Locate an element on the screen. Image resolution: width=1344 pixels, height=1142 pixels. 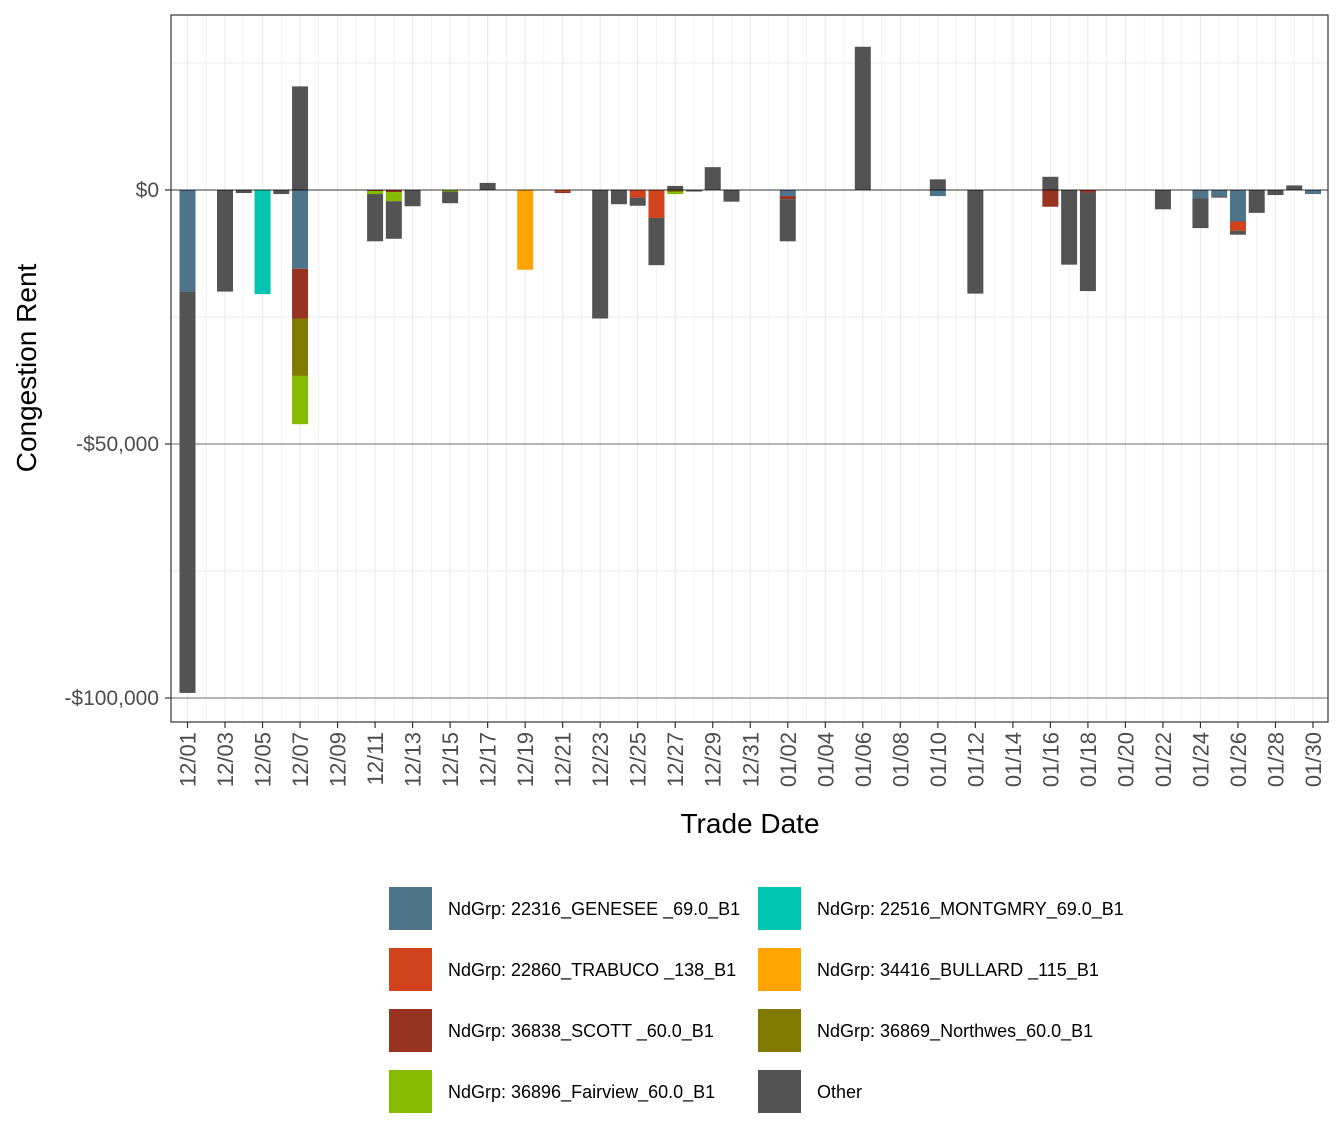
x-tick-label: 12/19 is located at coordinates (525, 759).